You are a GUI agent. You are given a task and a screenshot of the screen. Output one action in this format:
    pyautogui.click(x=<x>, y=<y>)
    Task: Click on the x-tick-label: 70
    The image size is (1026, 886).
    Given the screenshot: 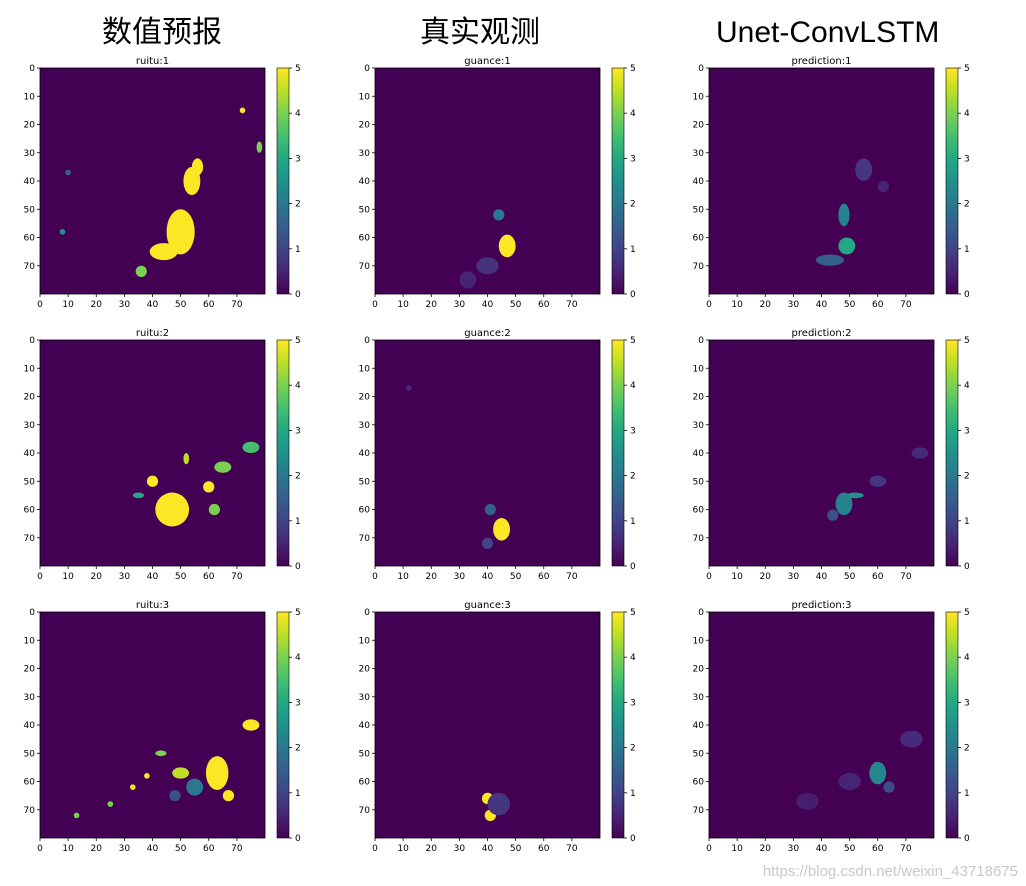 What is the action you would take?
    pyautogui.click(x=572, y=577)
    